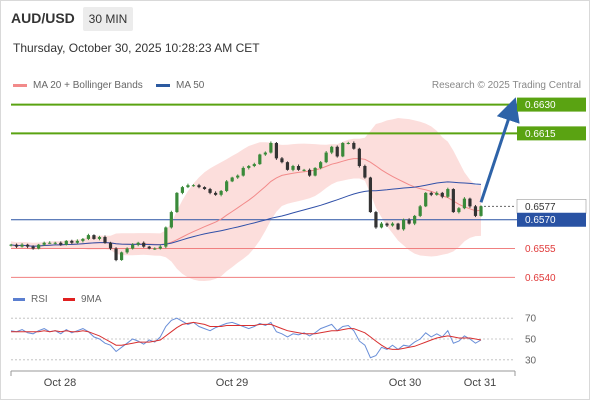  What do you see at coordinates (246, 214) in the screenshot?
I see `ma50-line` at bounding box center [246, 214].